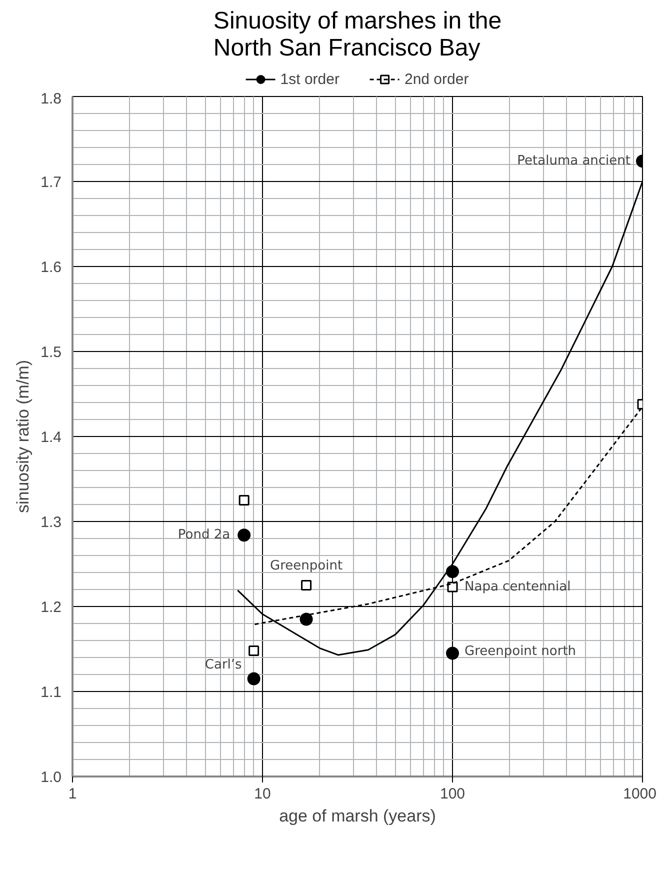 Image resolution: width=670 pixels, height=875 pixels. Describe the element at coordinates (223, 664) in the screenshot. I see `annotation: Carl’s` at that location.